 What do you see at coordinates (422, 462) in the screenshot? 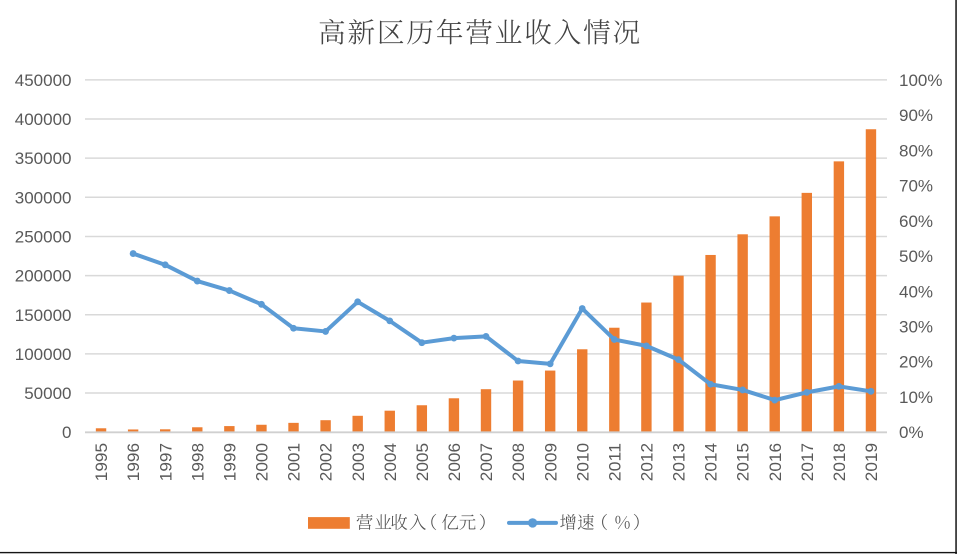
I see `svg-text: 2005` at bounding box center [422, 462].